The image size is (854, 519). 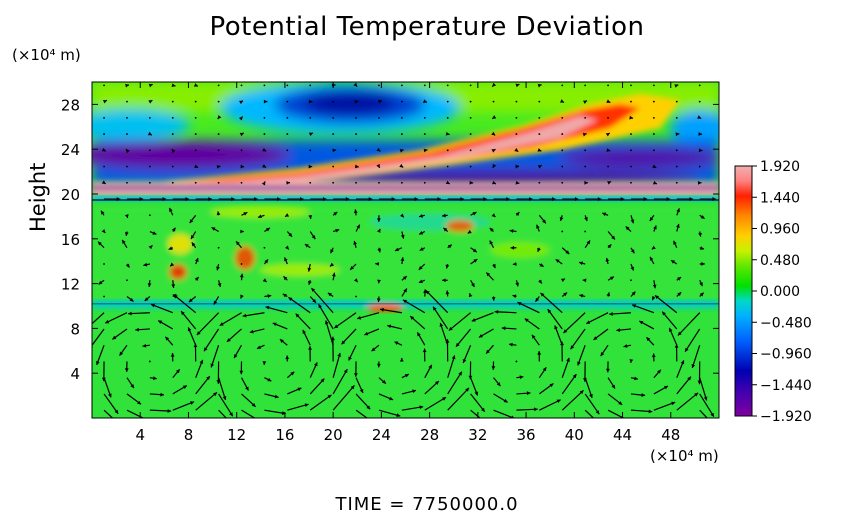 I want to click on x-tick-label: 16, so click(x=284, y=435).